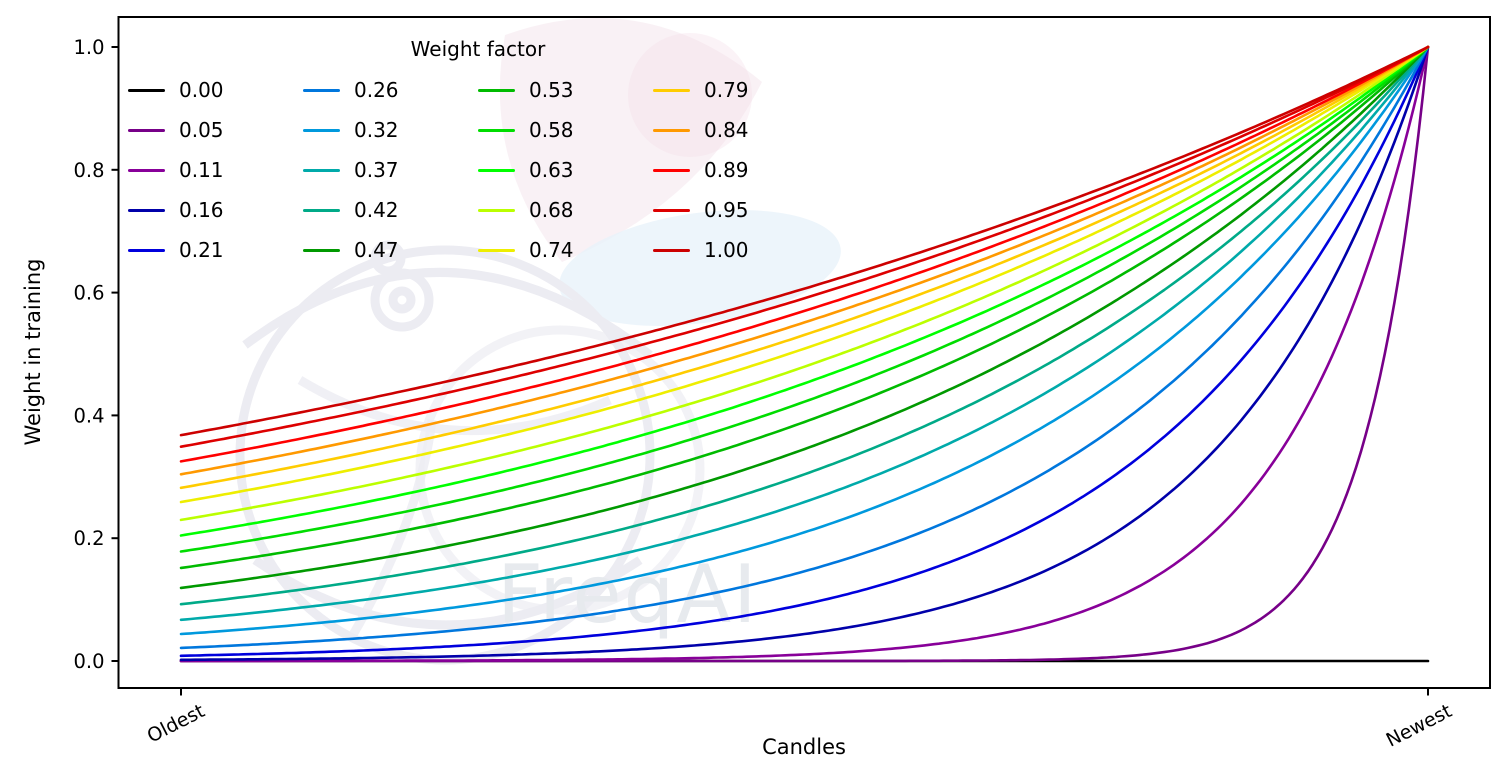  I want to click on watermark-leaf-shapes, so click(670, 171).